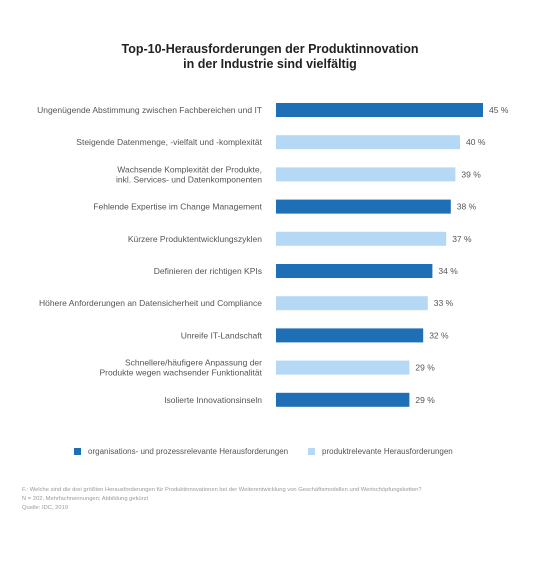  I want to click on value-label-6: 34 %, so click(448, 271).